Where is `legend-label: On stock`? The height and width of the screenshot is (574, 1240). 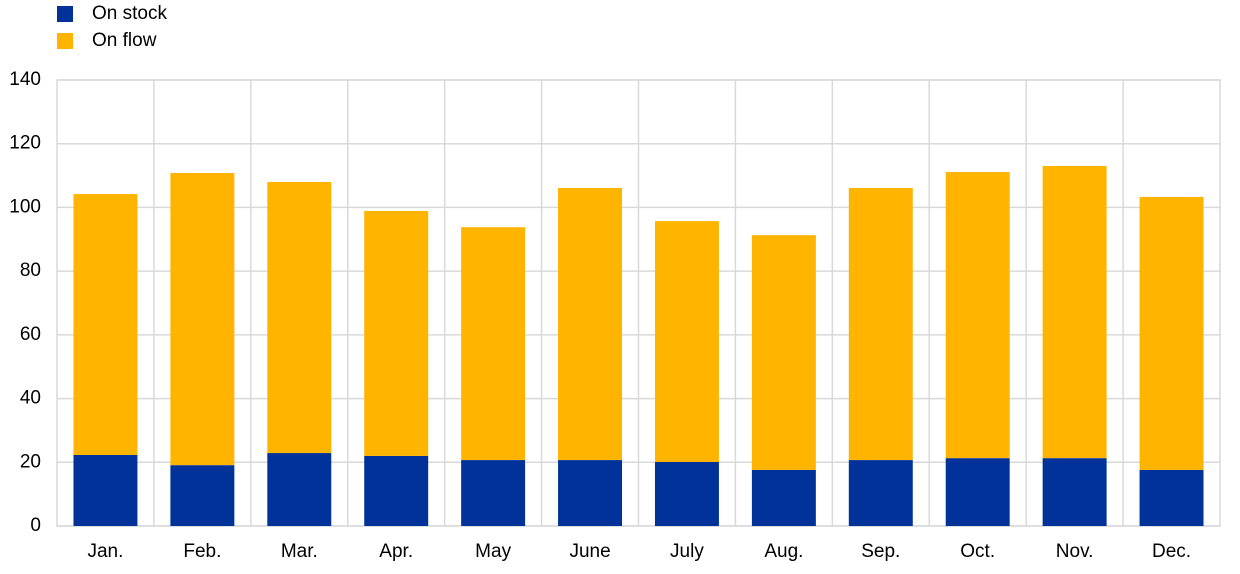
legend-label: On stock is located at coordinates (129, 13).